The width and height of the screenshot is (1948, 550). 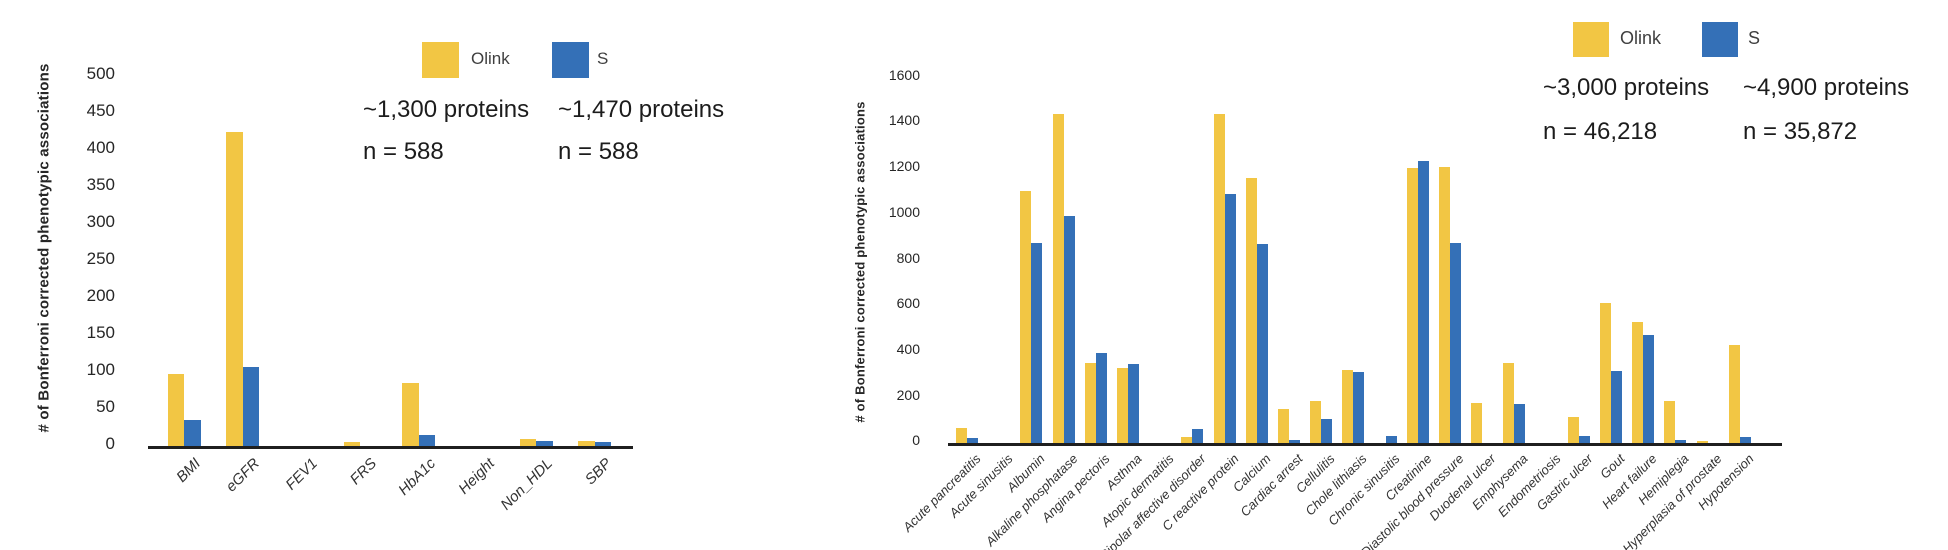 What do you see at coordinates (100, 258) in the screenshot?
I see `y-tick-label-250: 250` at bounding box center [100, 258].